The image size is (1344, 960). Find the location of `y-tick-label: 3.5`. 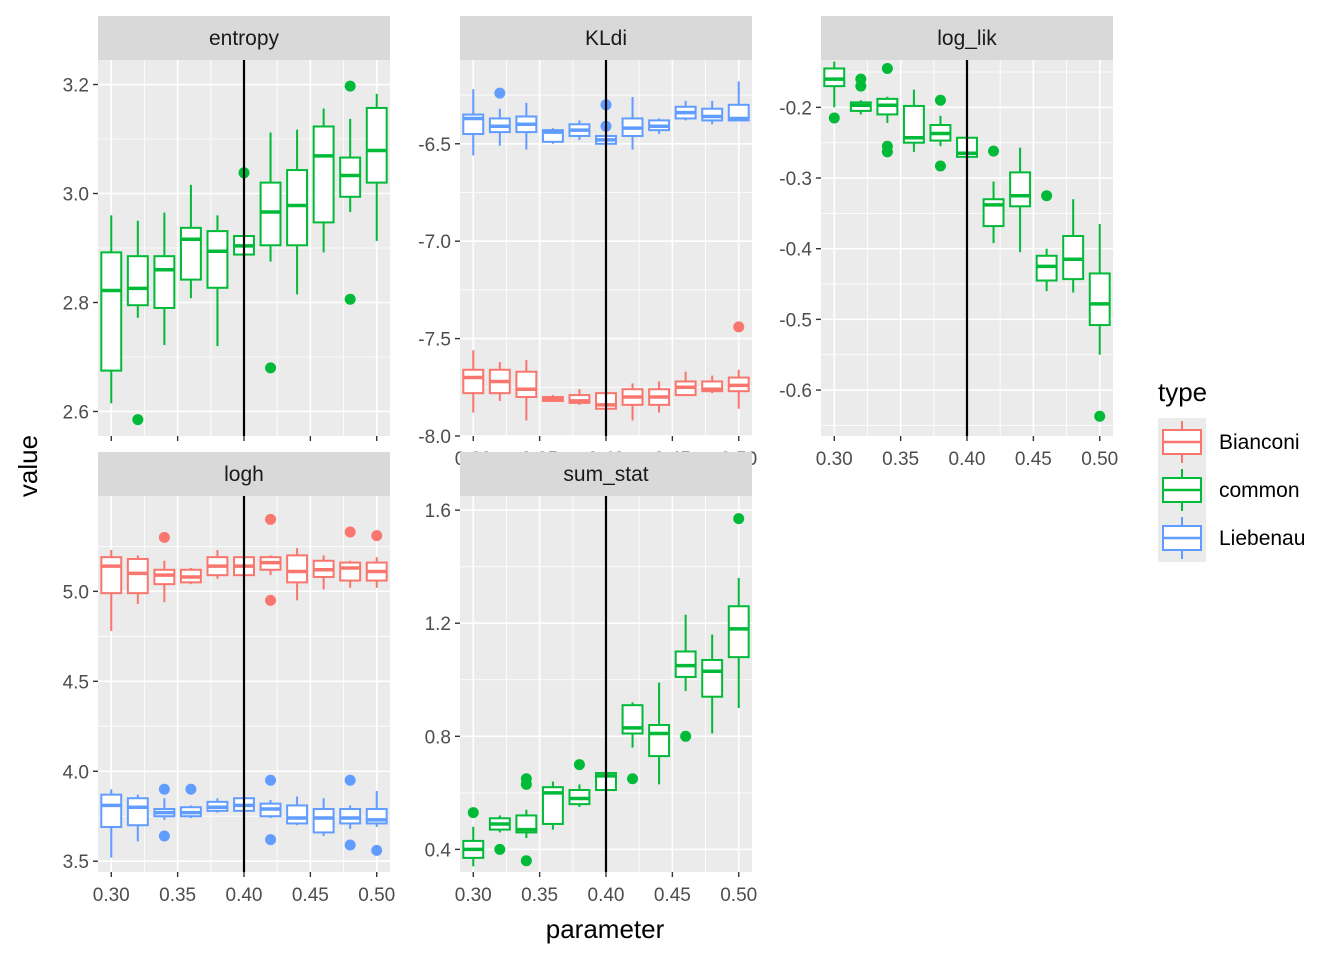

y-tick-label: 3.5 is located at coordinates (76, 862).